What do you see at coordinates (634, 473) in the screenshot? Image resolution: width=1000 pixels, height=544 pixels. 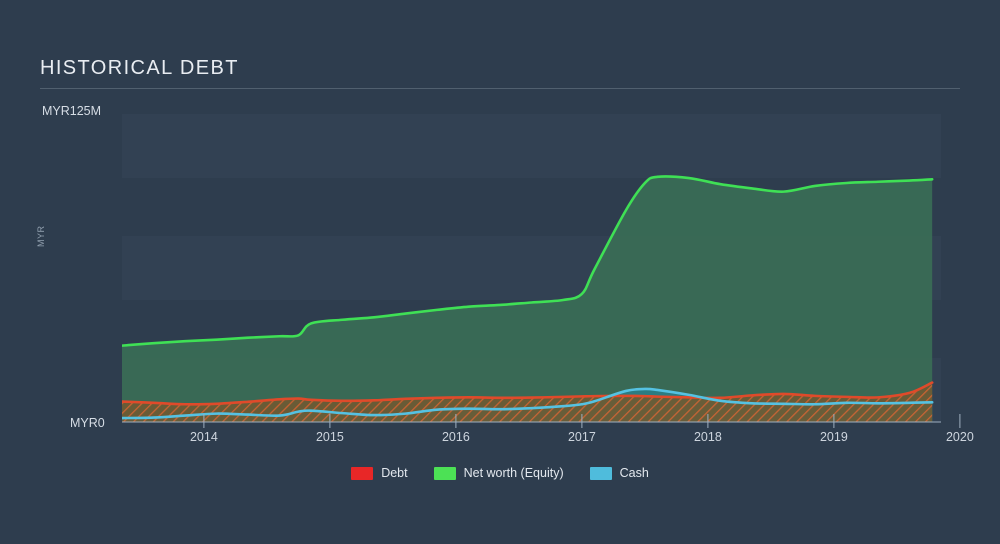 I see `legend-label-cash: Cash` at bounding box center [634, 473].